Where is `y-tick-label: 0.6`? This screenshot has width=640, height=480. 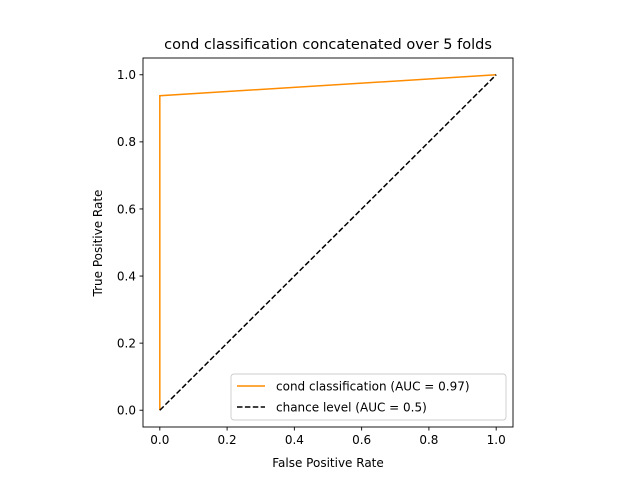 y-tick-label: 0.6 is located at coordinates (126, 209).